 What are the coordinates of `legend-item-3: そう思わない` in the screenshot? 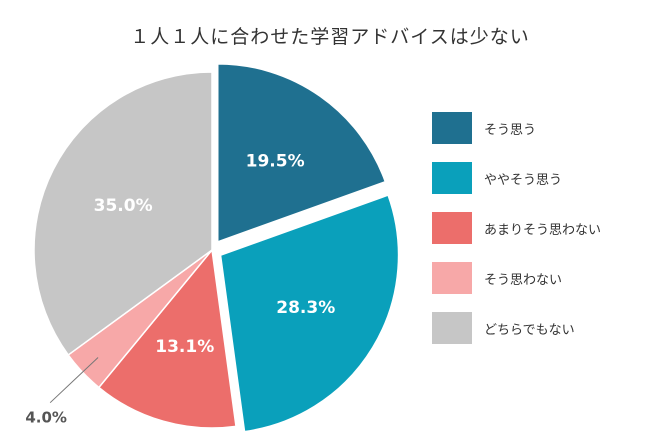 It's located at (516, 278).